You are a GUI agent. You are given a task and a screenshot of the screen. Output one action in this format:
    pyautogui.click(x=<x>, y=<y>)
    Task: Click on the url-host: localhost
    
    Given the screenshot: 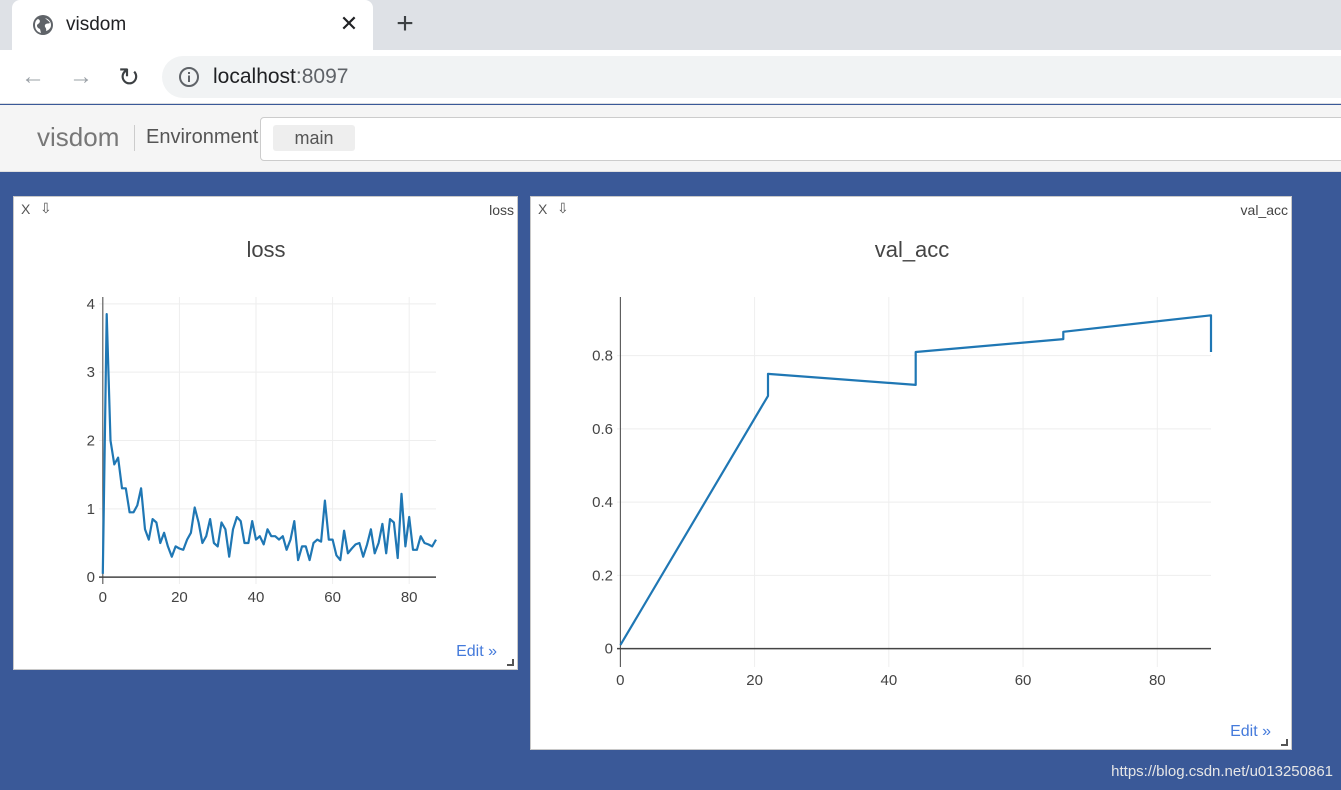 What is the action you would take?
    pyautogui.click(x=254, y=76)
    